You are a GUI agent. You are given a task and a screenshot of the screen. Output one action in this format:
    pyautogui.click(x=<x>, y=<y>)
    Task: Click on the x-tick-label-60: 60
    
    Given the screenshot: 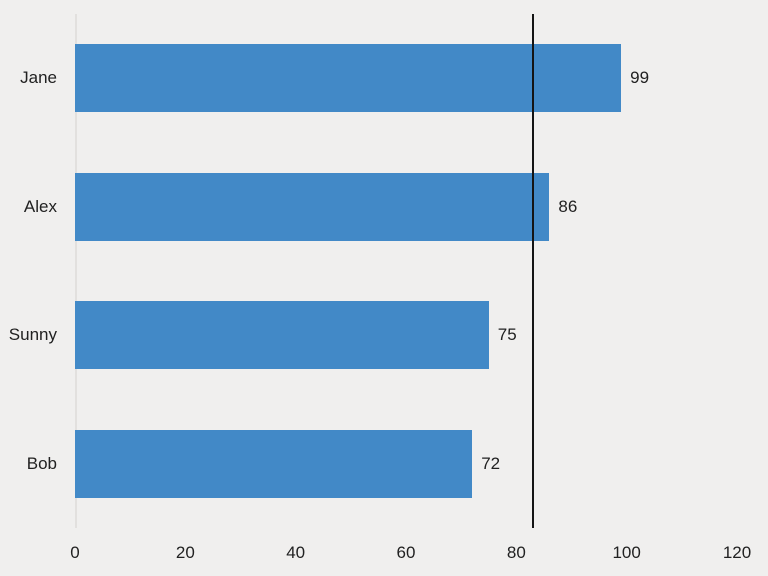 What is the action you would take?
    pyautogui.click(x=406, y=552)
    